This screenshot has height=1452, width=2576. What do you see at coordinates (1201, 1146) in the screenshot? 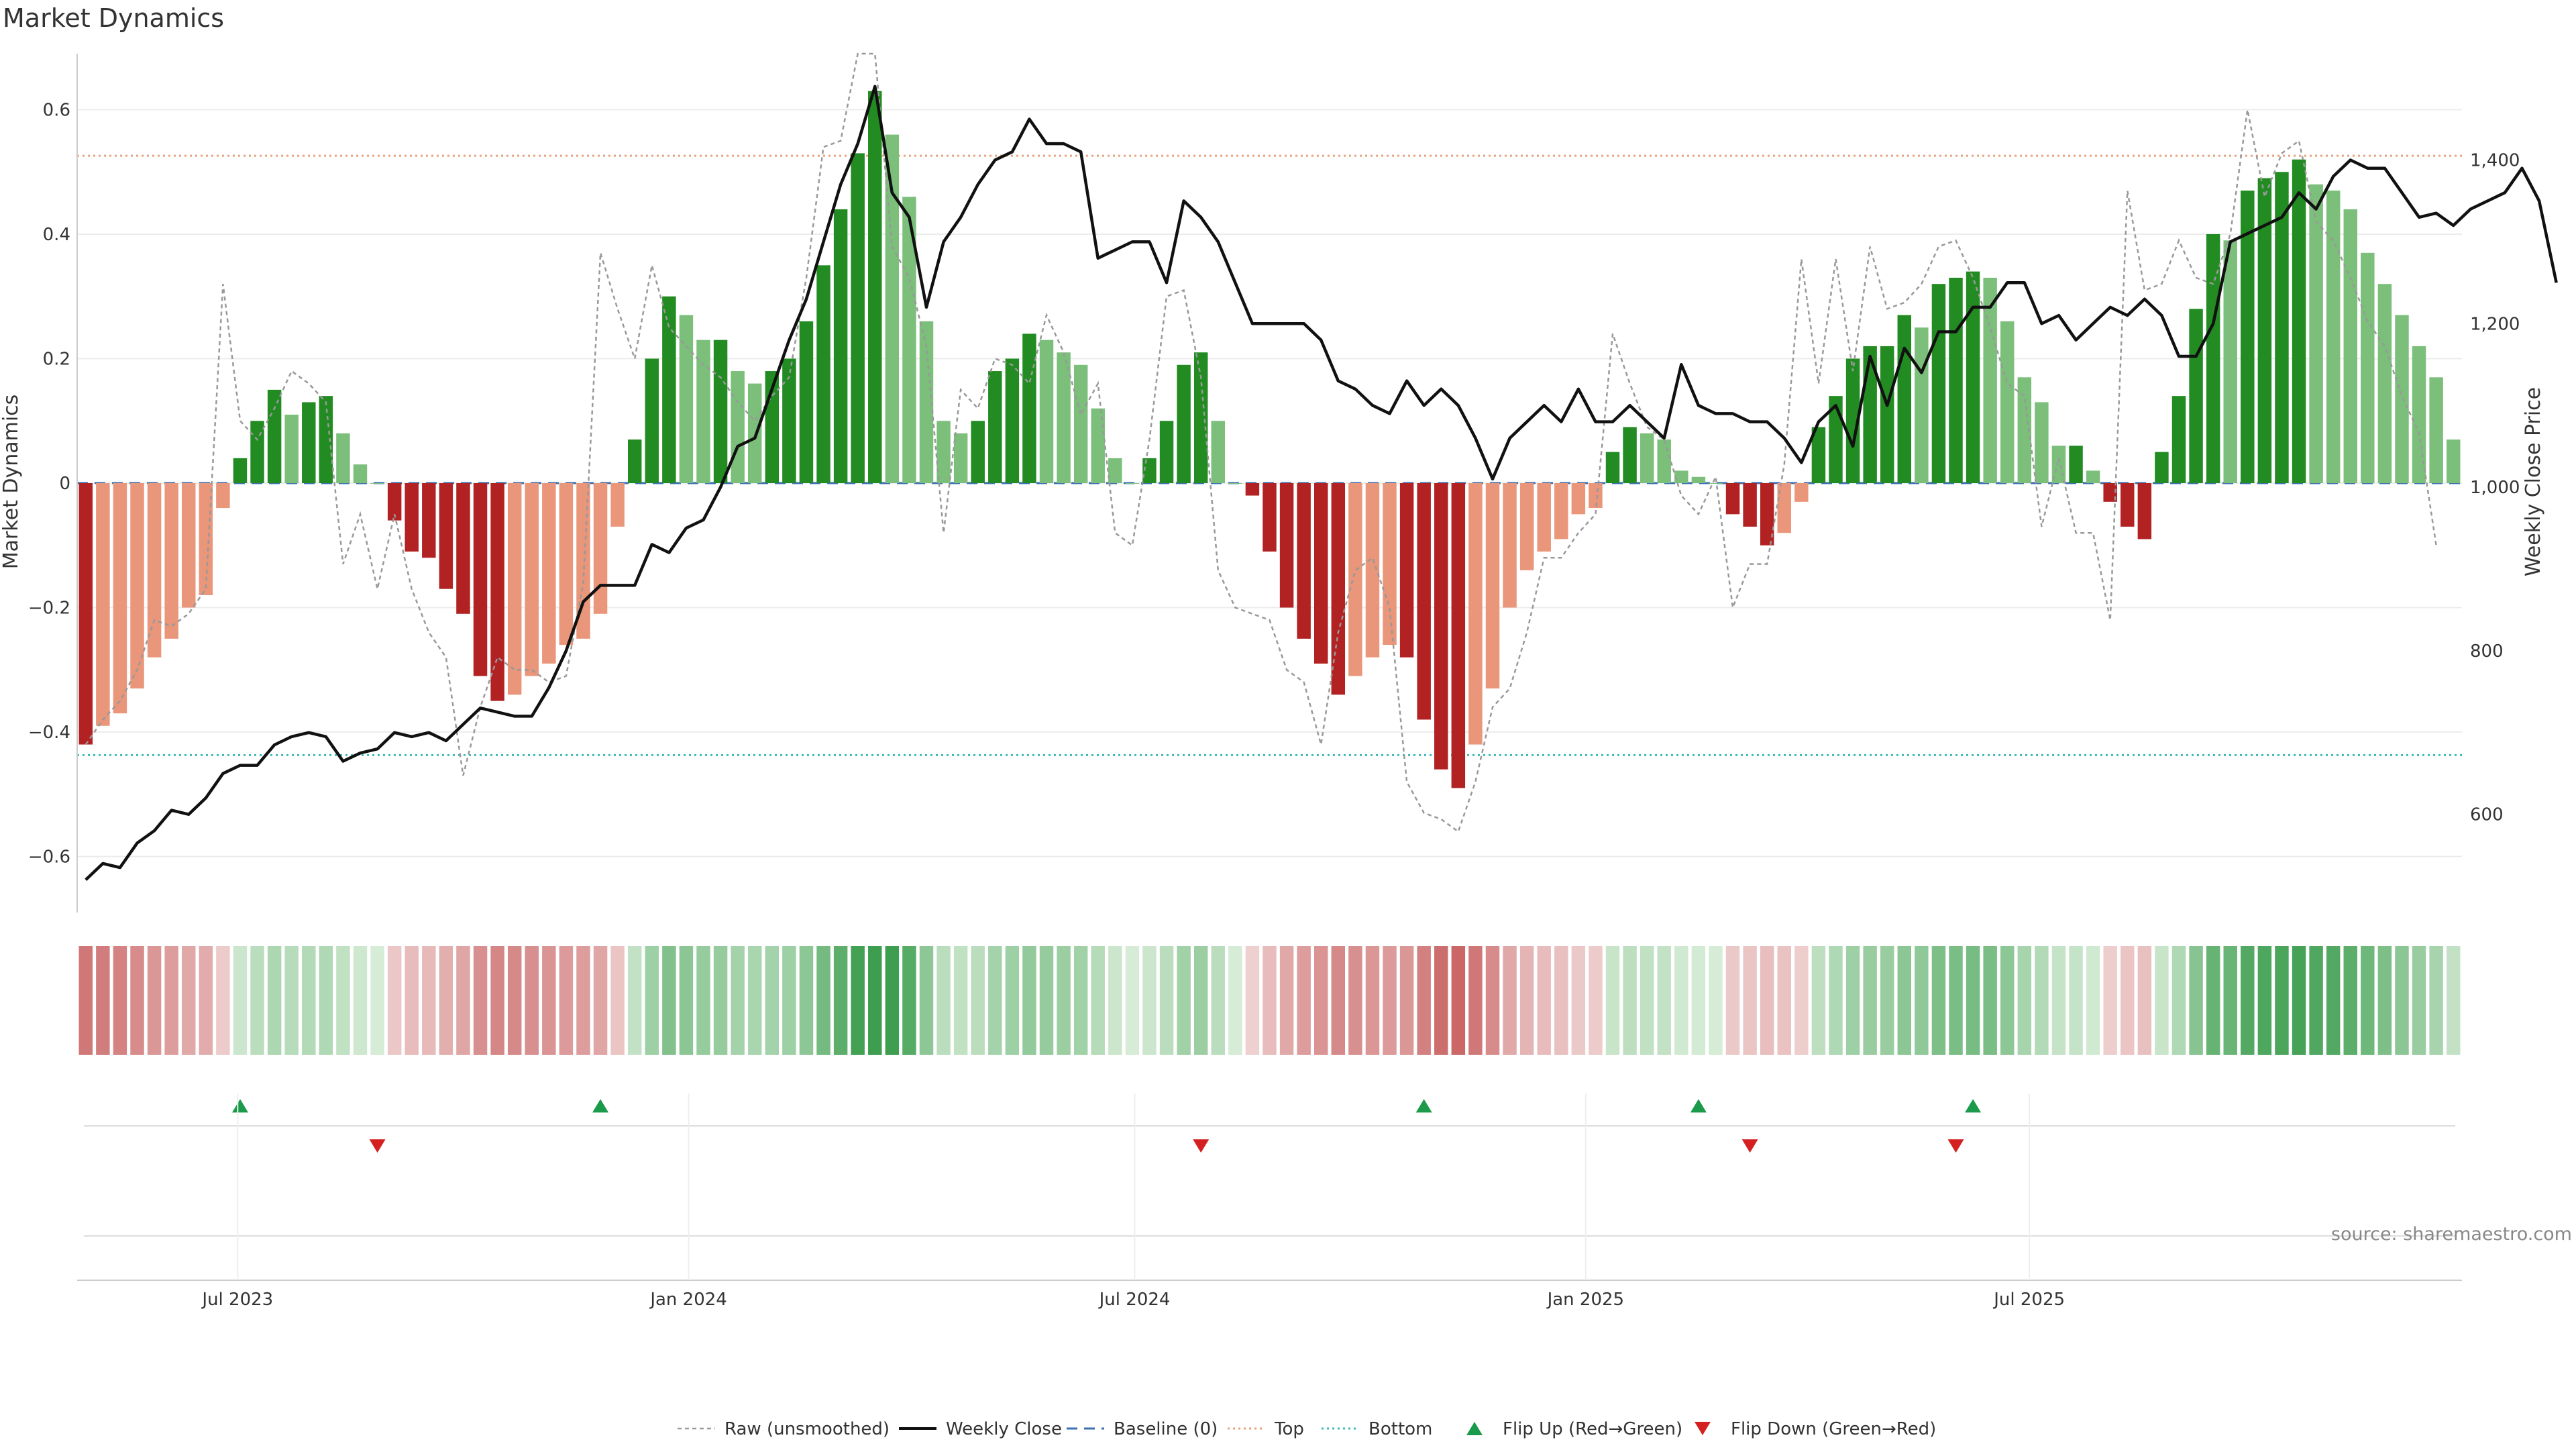
I see `flip-down-marker` at bounding box center [1201, 1146].